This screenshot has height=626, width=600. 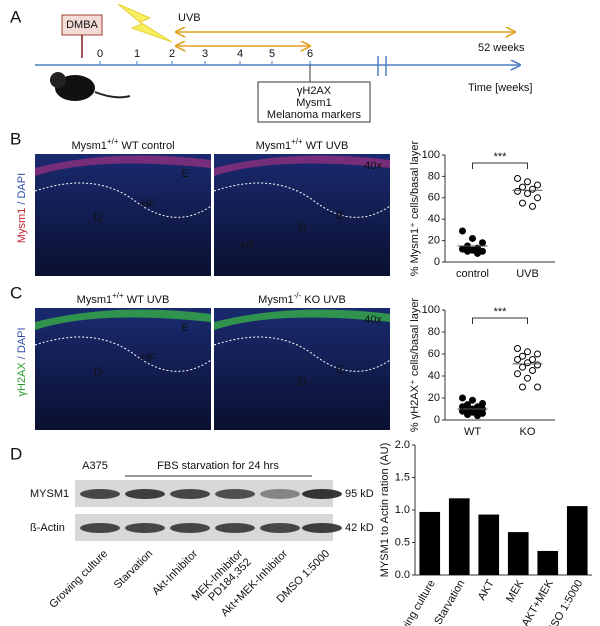 What do you see at coordinates (472, 274) in the screenshot?
I see `x-tick-label: control` at bounding box center [472, 274].